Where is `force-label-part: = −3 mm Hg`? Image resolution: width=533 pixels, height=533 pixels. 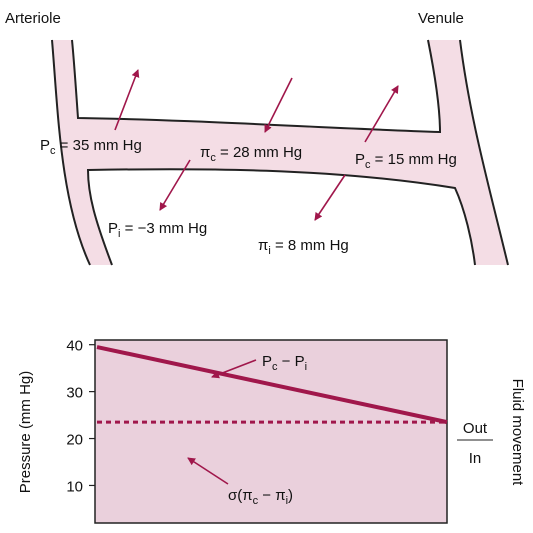 force-label-part: = −3 mm Hg is located at coordinates (163, 228).